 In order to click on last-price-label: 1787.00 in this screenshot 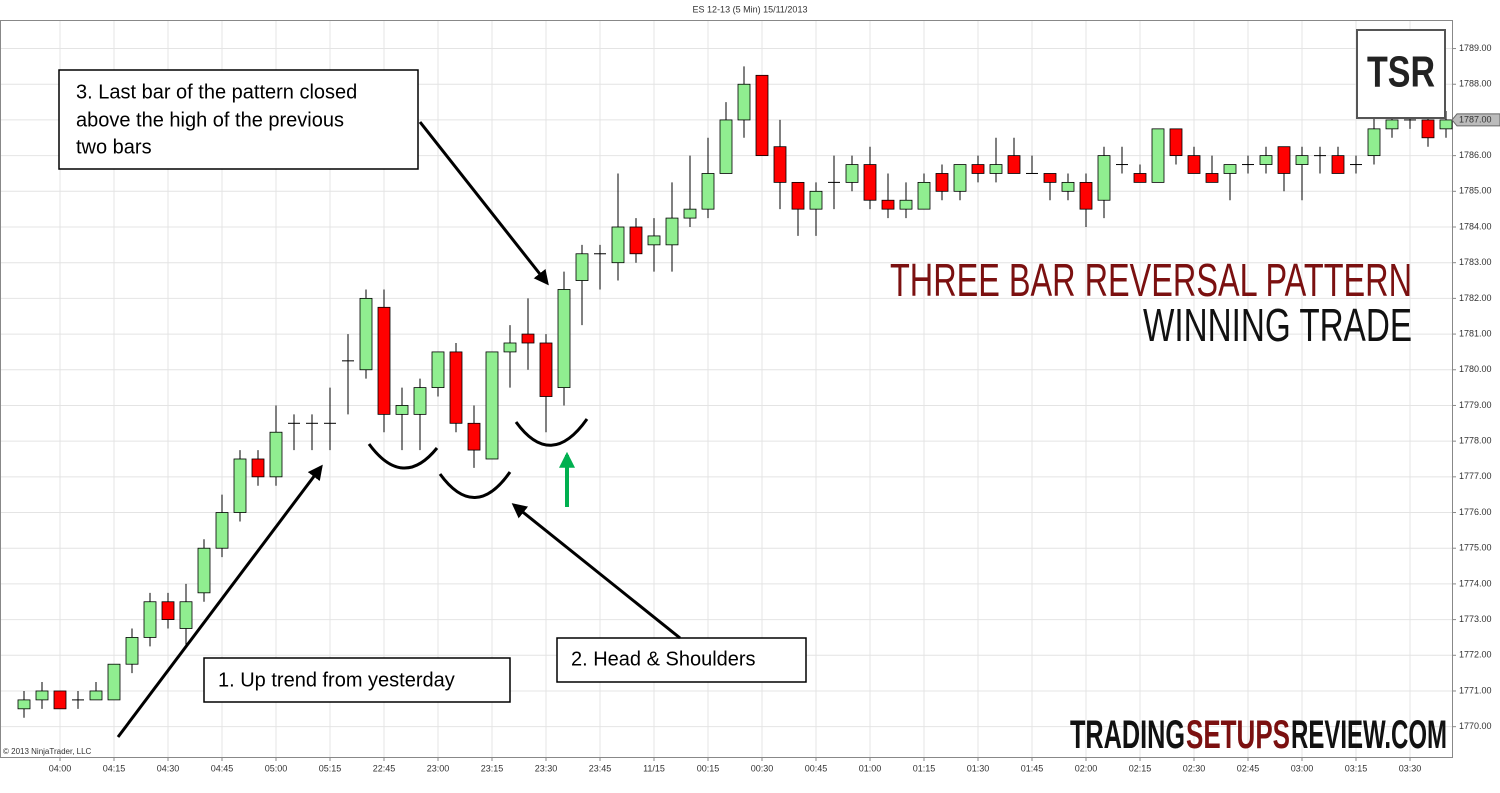, I will do `click(1475, 119)`.